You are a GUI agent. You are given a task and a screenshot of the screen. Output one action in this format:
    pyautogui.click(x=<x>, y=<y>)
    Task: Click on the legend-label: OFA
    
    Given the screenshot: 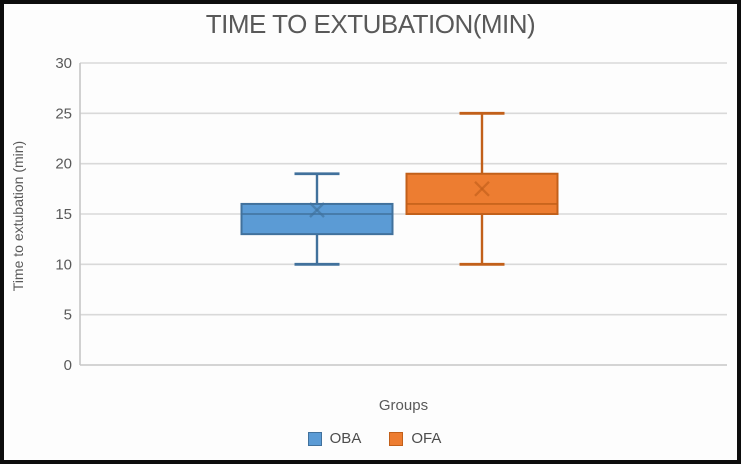 What is the action you would take?
    pyautogui.click(x=426, y=438)
    